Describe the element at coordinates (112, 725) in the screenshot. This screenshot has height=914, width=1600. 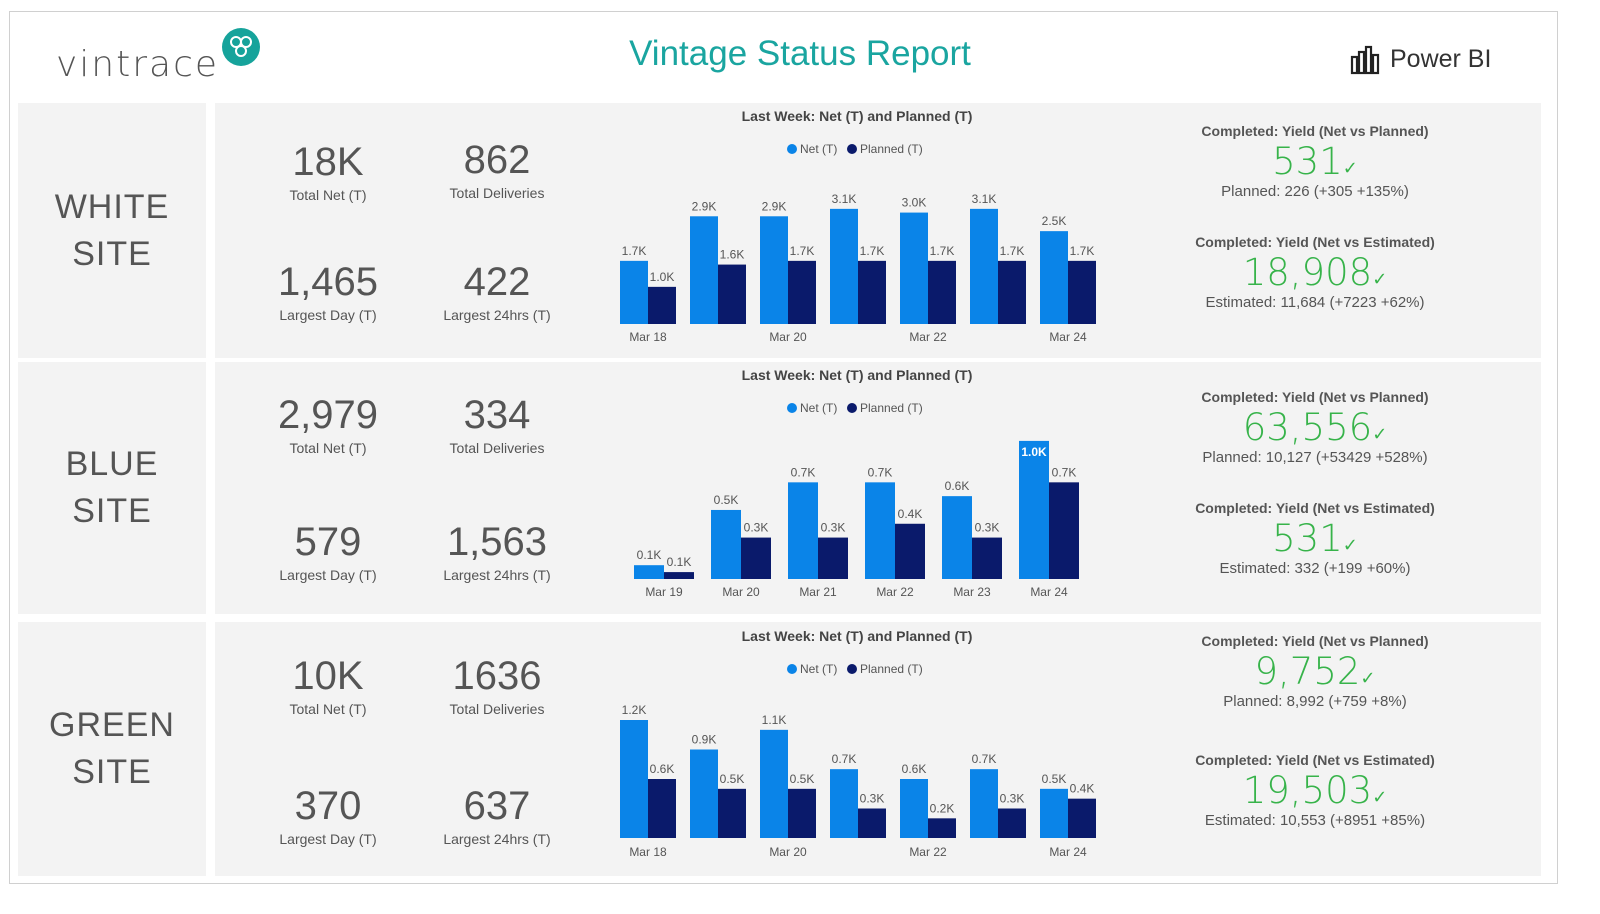
I see `site-name-line1: GREEN` at that location.